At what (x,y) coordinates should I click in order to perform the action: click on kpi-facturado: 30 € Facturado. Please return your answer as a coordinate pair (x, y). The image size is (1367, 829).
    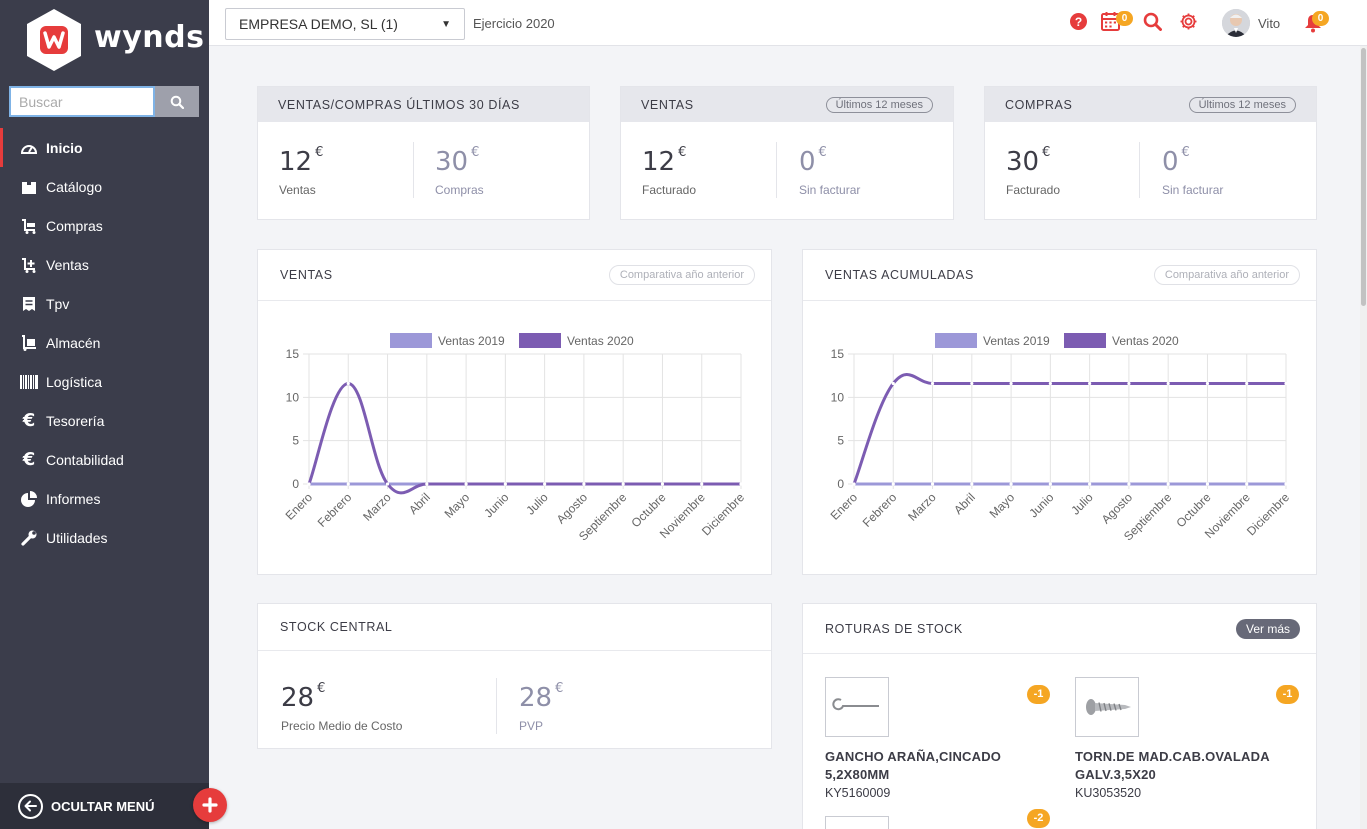
    Looking at the image, I should click on (1033, 171).